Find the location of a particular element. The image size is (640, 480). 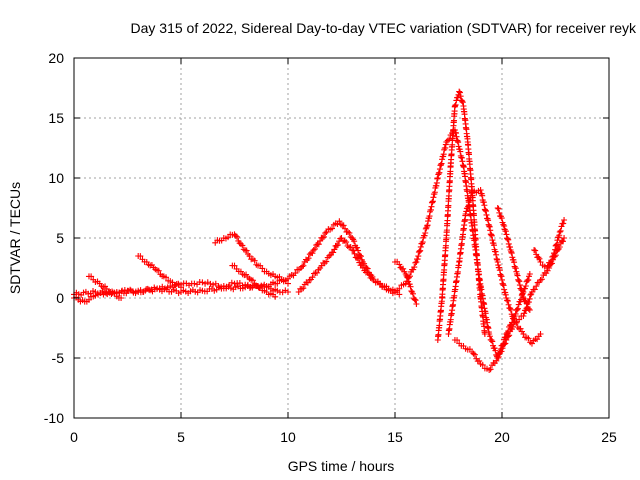

y-tick-label: 5 is located at coordinates (60, 238).